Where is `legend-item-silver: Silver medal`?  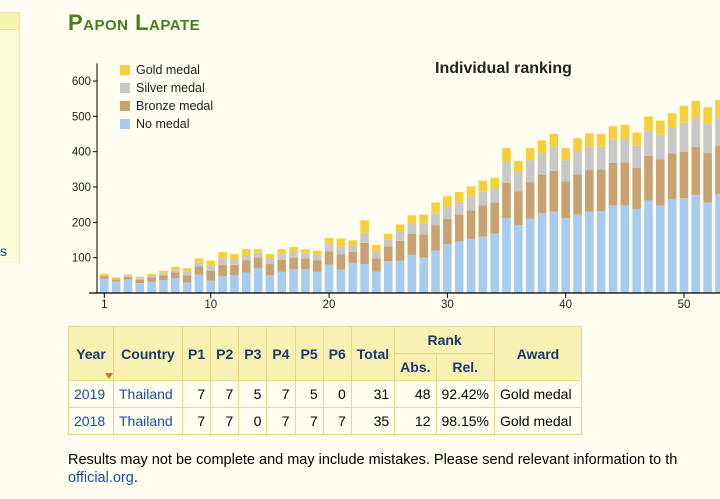
legend-item-silver: Silver medal is located at coordinates (166, 88).